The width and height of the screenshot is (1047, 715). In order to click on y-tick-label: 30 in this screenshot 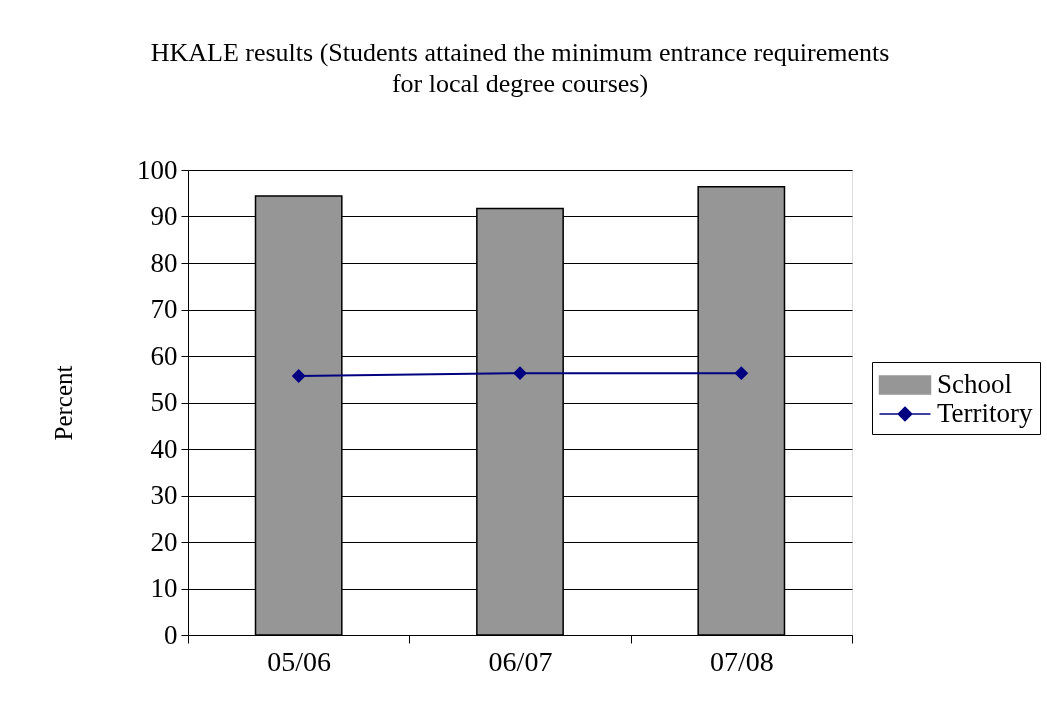, I will do `click(164, 495)`.